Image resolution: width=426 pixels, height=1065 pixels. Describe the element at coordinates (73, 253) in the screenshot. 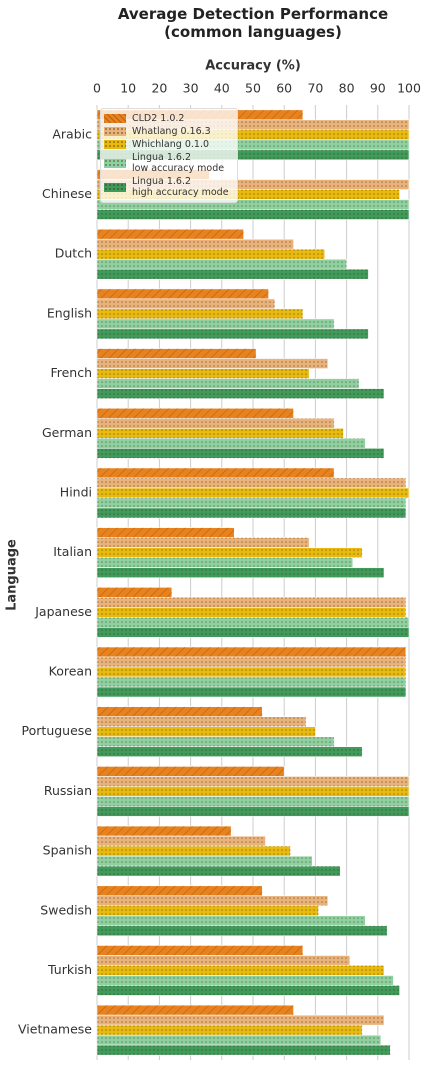

I see `y-tick-label: Dutch` at that location.